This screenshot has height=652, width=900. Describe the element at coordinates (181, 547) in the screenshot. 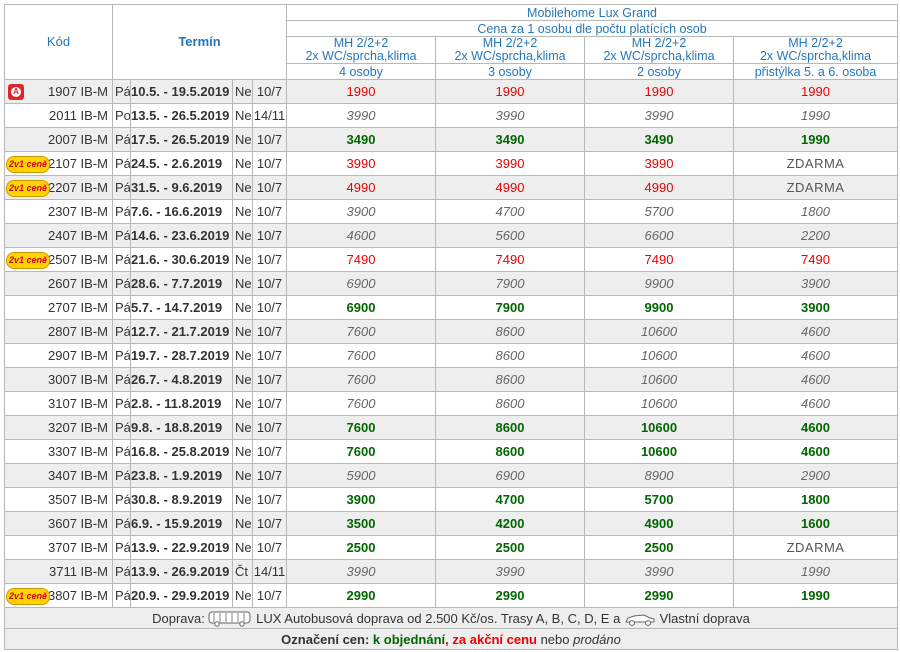

I see `row-dates: 13.9. - 22.9.2019` at that location.